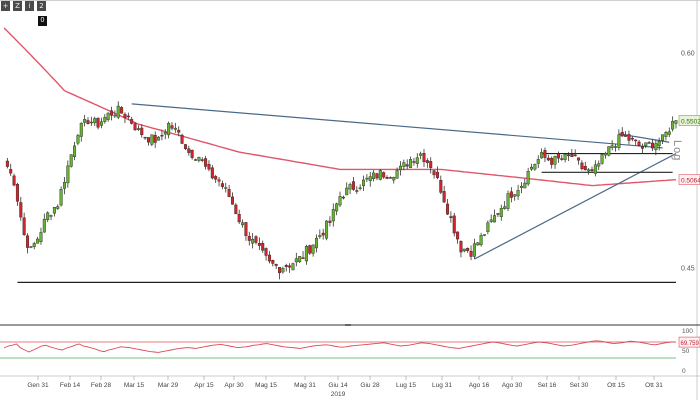 This screenshot has height=400, width=700. I want to click on time-tick-label: Set 30, so click(579, 385).